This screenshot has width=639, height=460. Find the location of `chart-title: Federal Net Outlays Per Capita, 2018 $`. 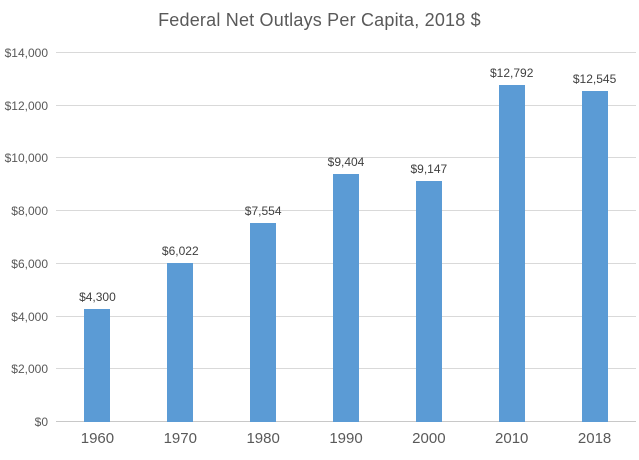

chart-title: Federal Net Outlays Per Capita, 2018 $ is located at coordinates (319, 20).